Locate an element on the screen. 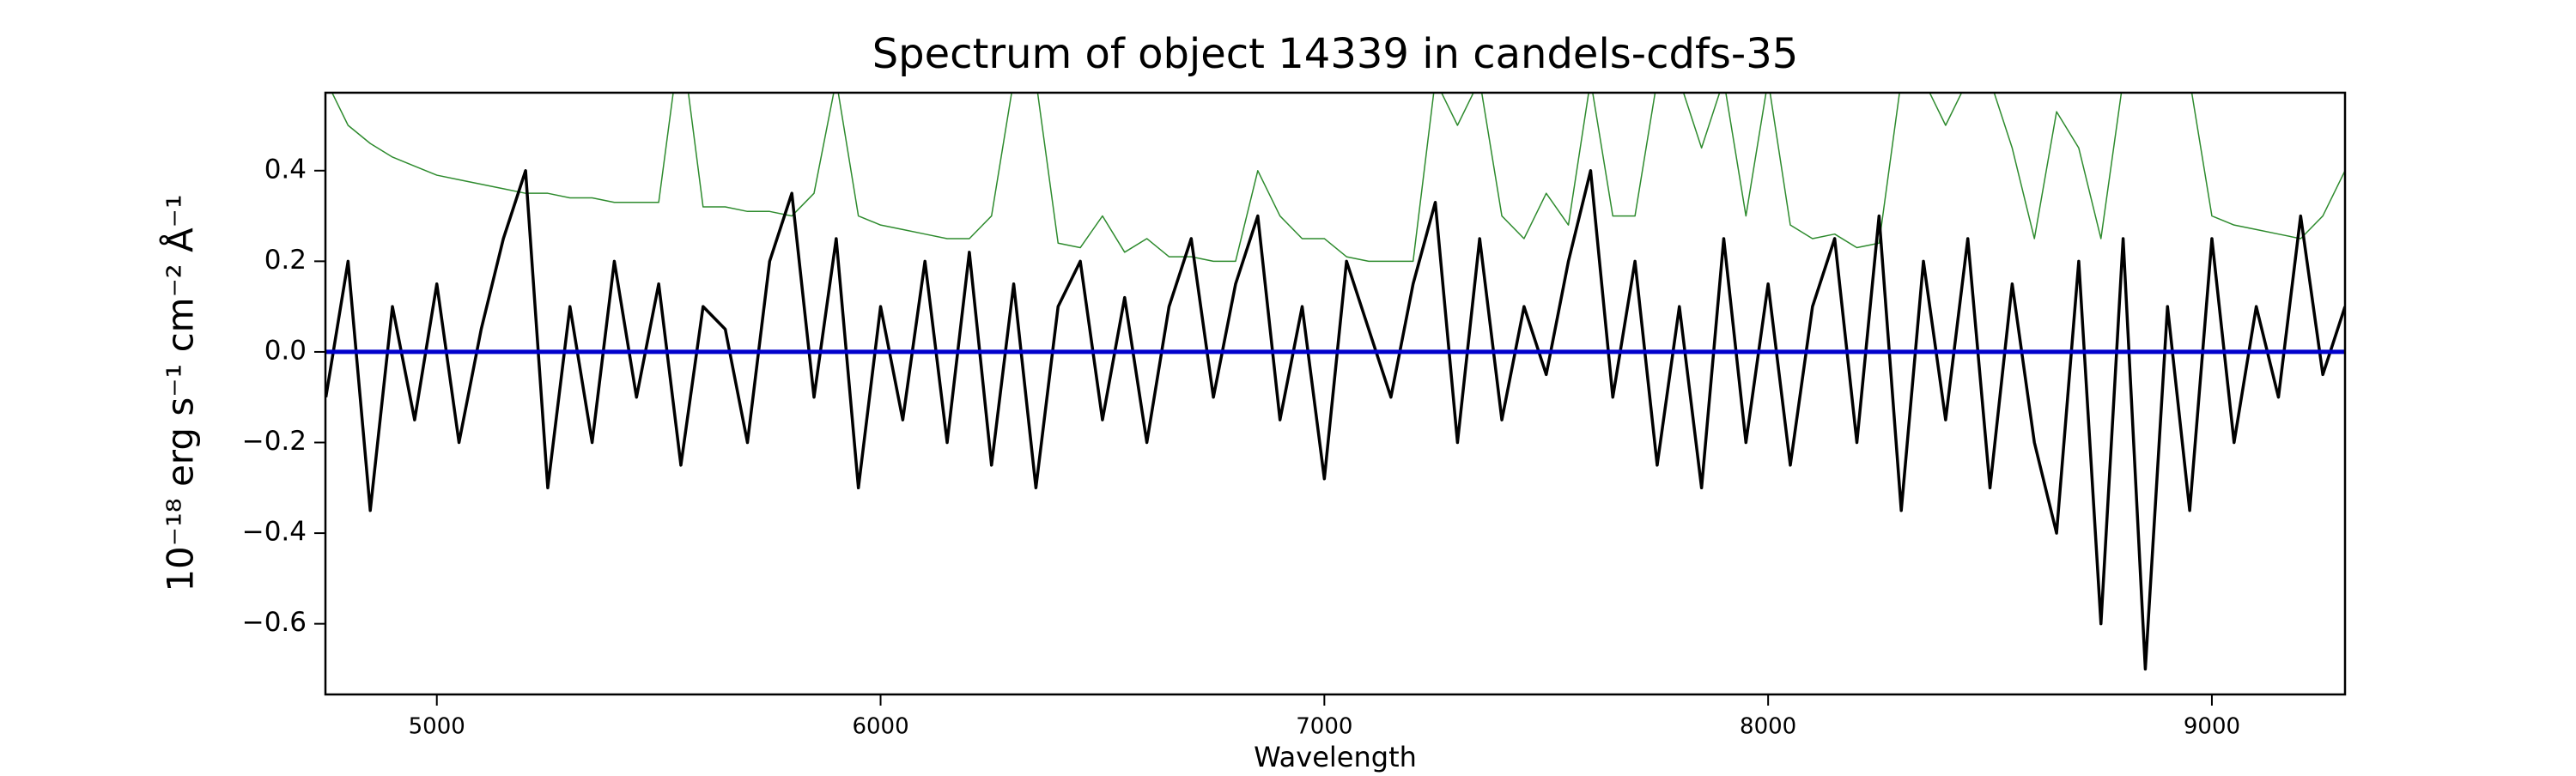 The height and width of the screenshot is (776, 2576). y-tick-label: −0.6 is located at coordinates (274, 622).